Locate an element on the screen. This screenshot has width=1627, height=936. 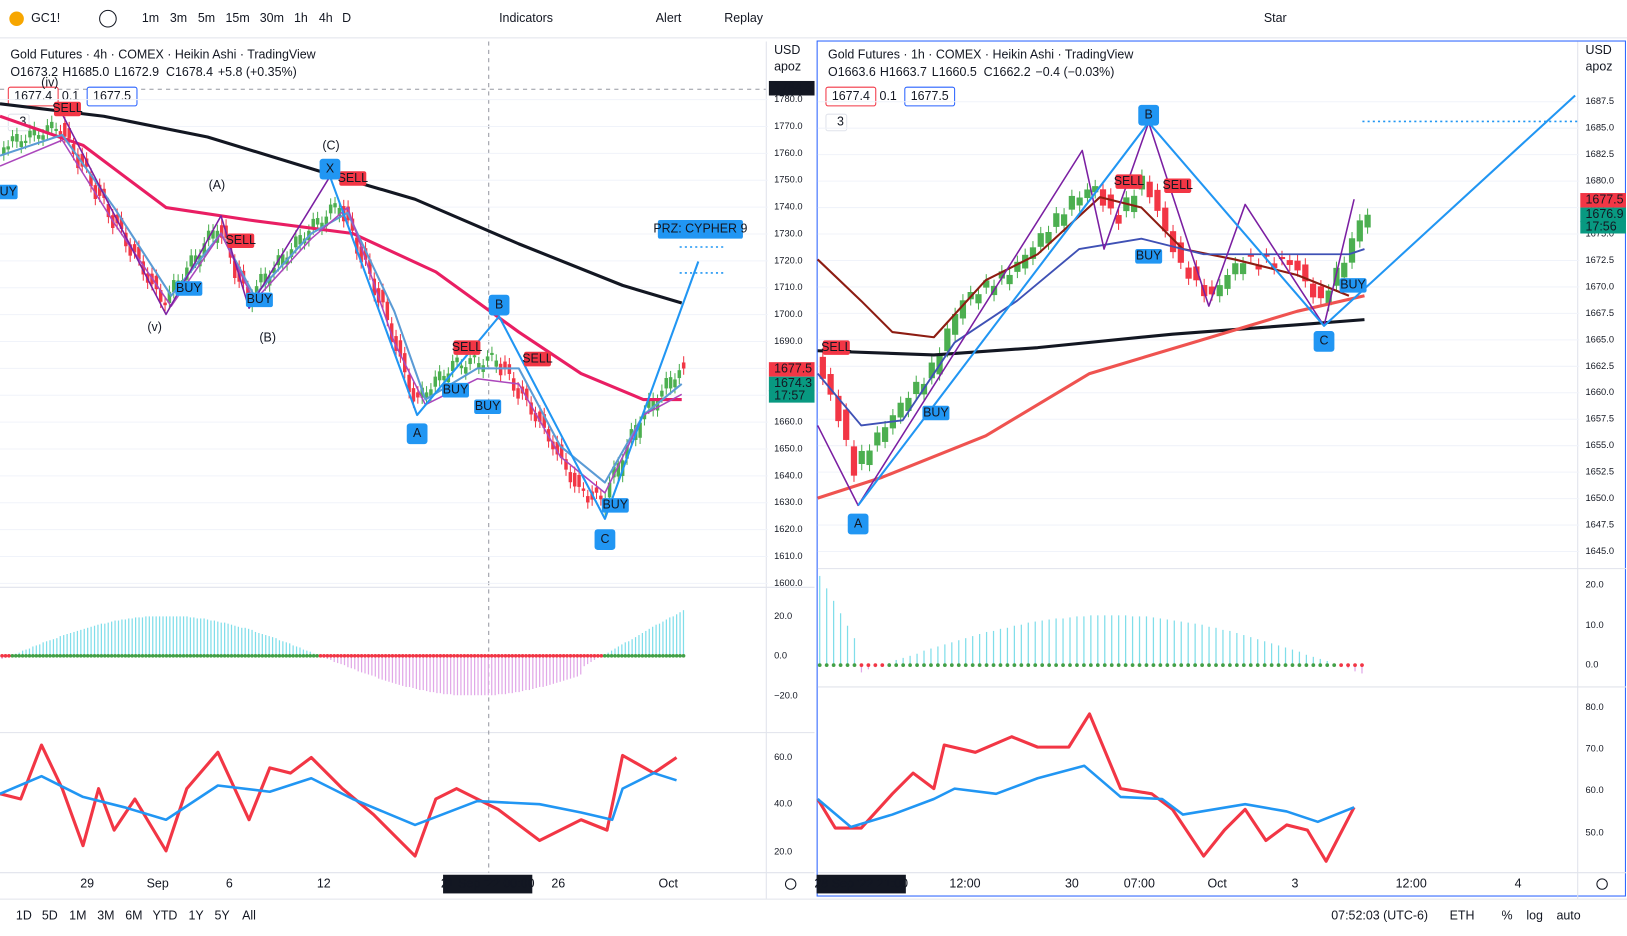
range-button: 1M is located at coordinates (77, 916).